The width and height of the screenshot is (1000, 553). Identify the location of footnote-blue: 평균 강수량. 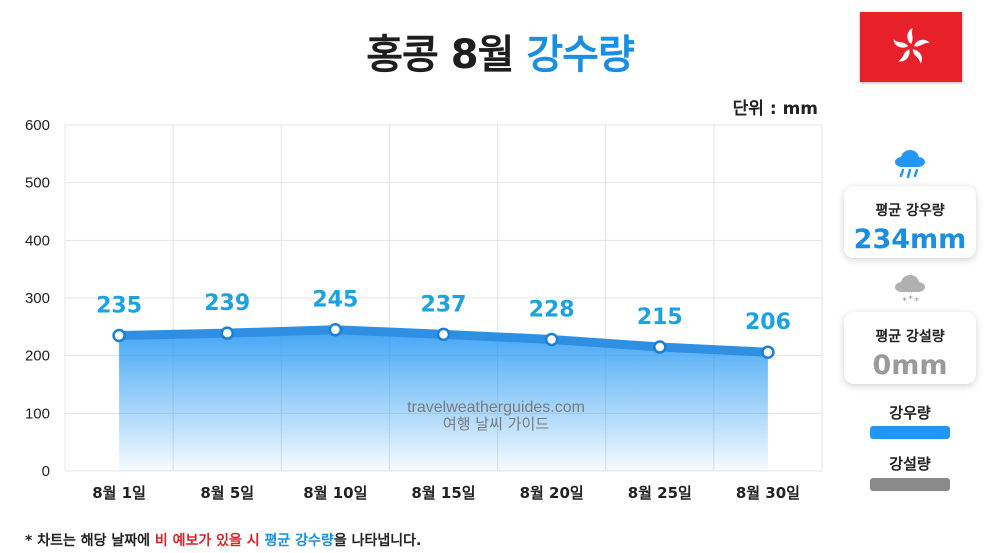
(299, 541).